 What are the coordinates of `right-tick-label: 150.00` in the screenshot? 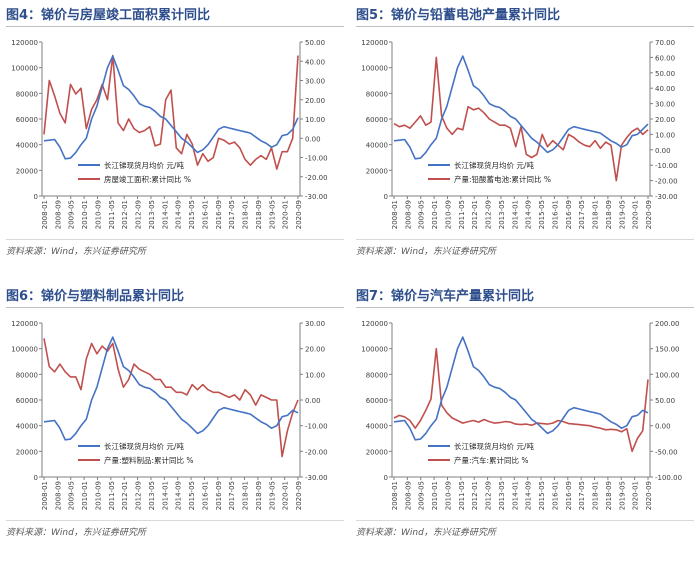 It's located at (667, 350).